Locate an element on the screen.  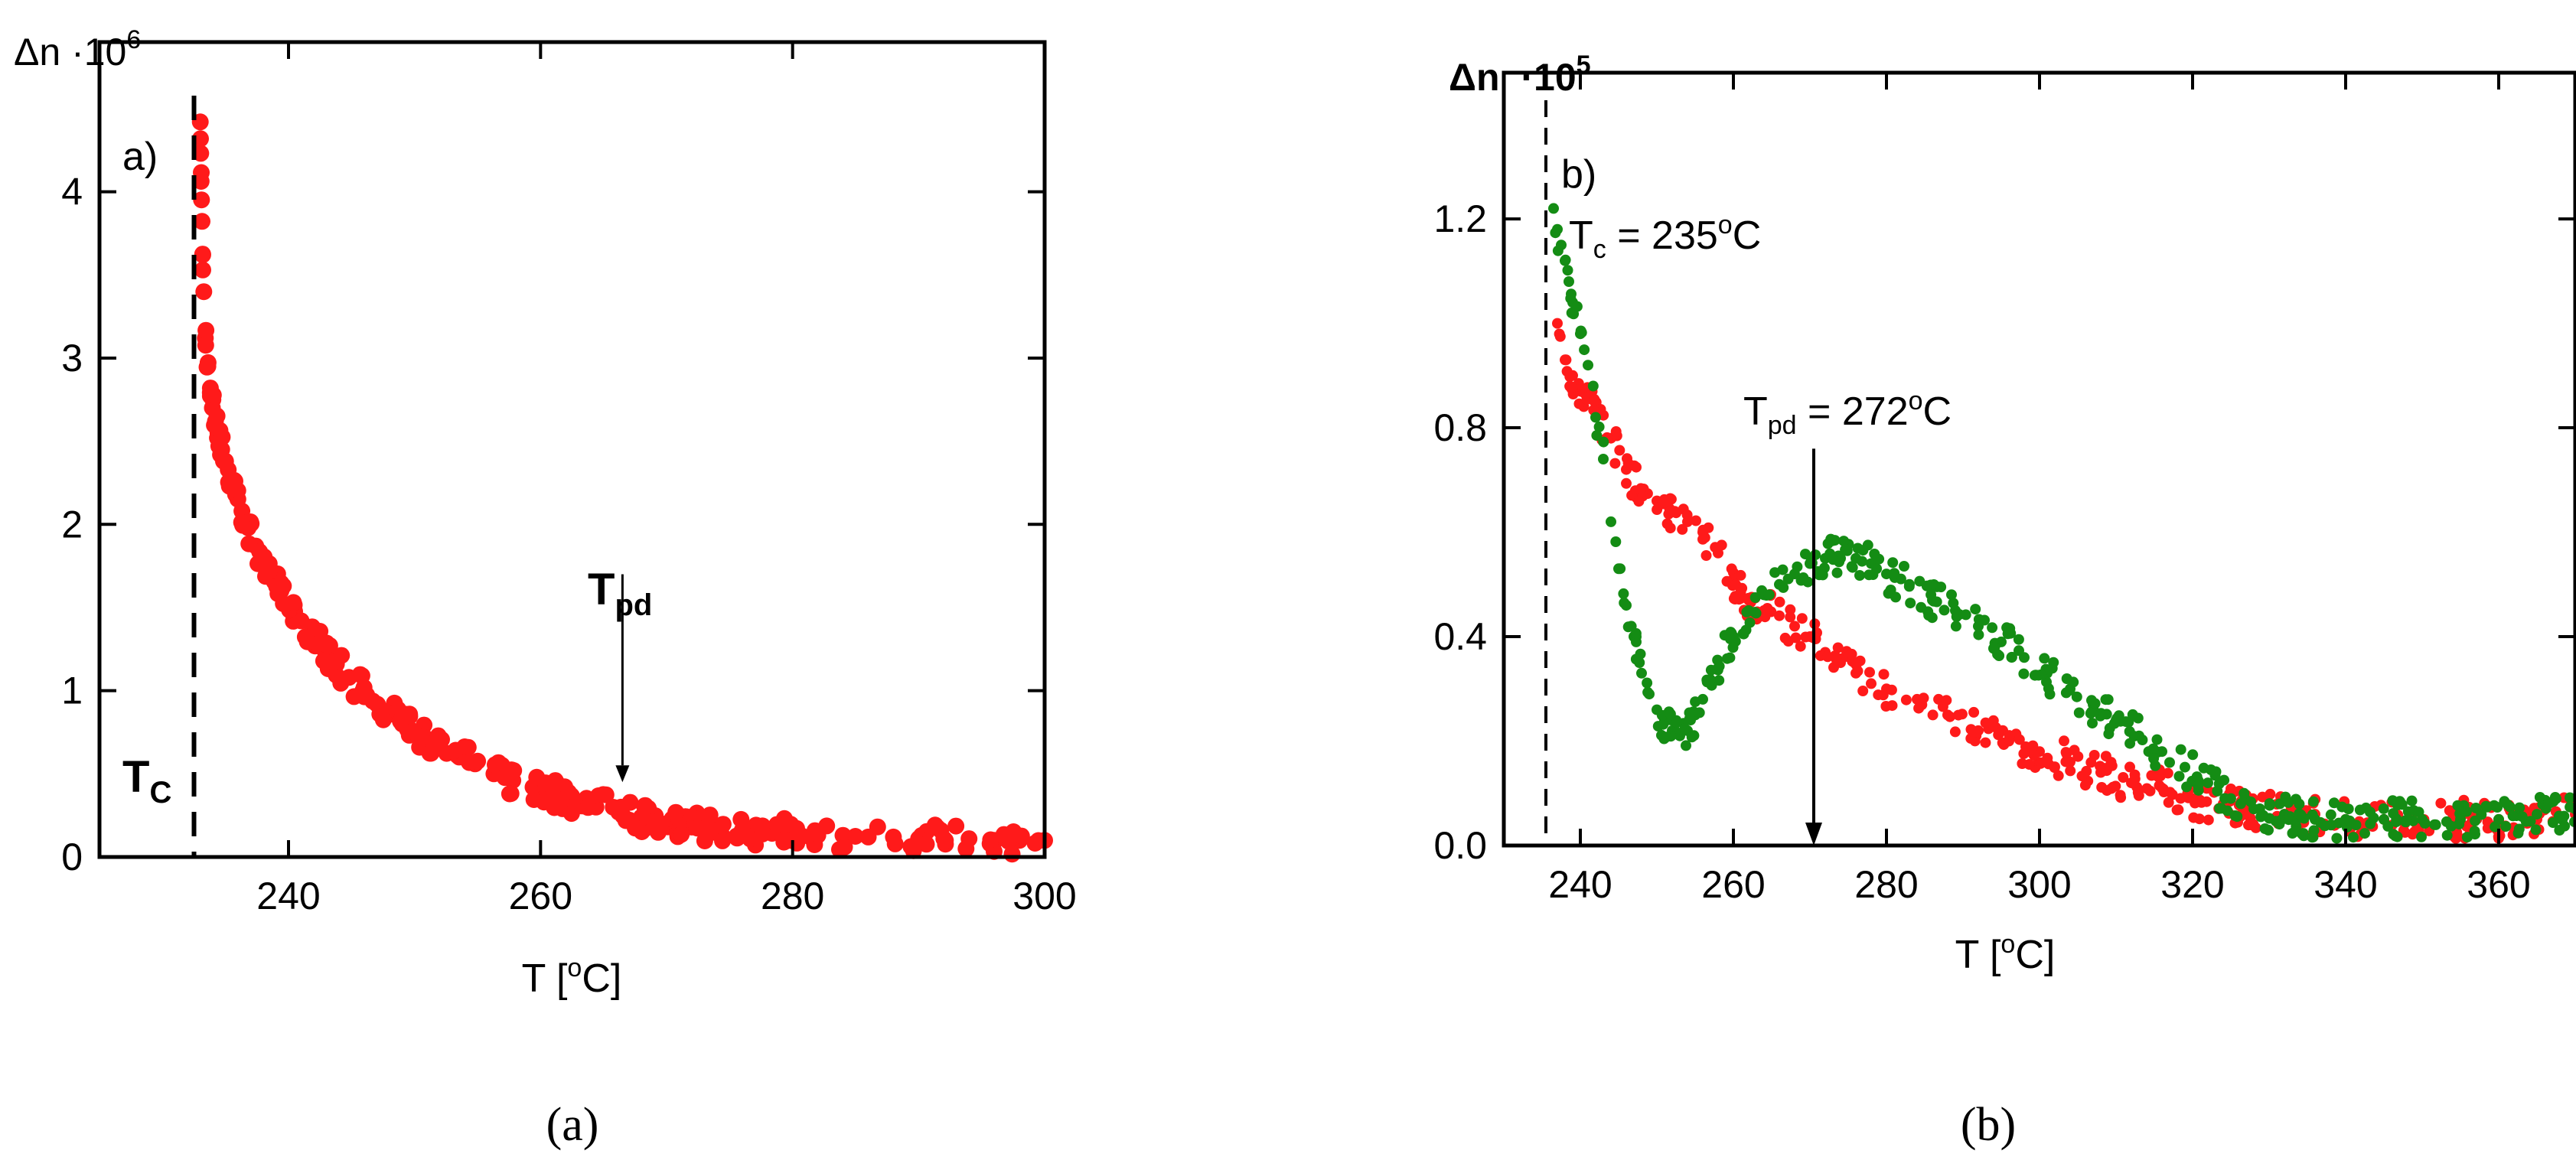
panel-a-xlabel-main: T [ is located at coordinates (545, 978).